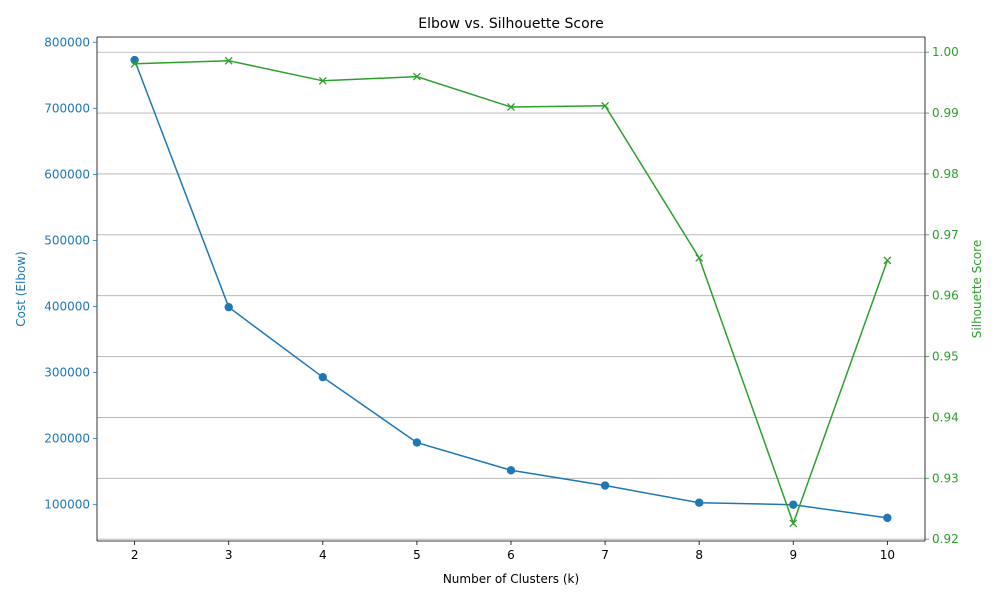 The image size is (1000, 600). I want to click on left-tick-label: 400000, so click(67, 307).